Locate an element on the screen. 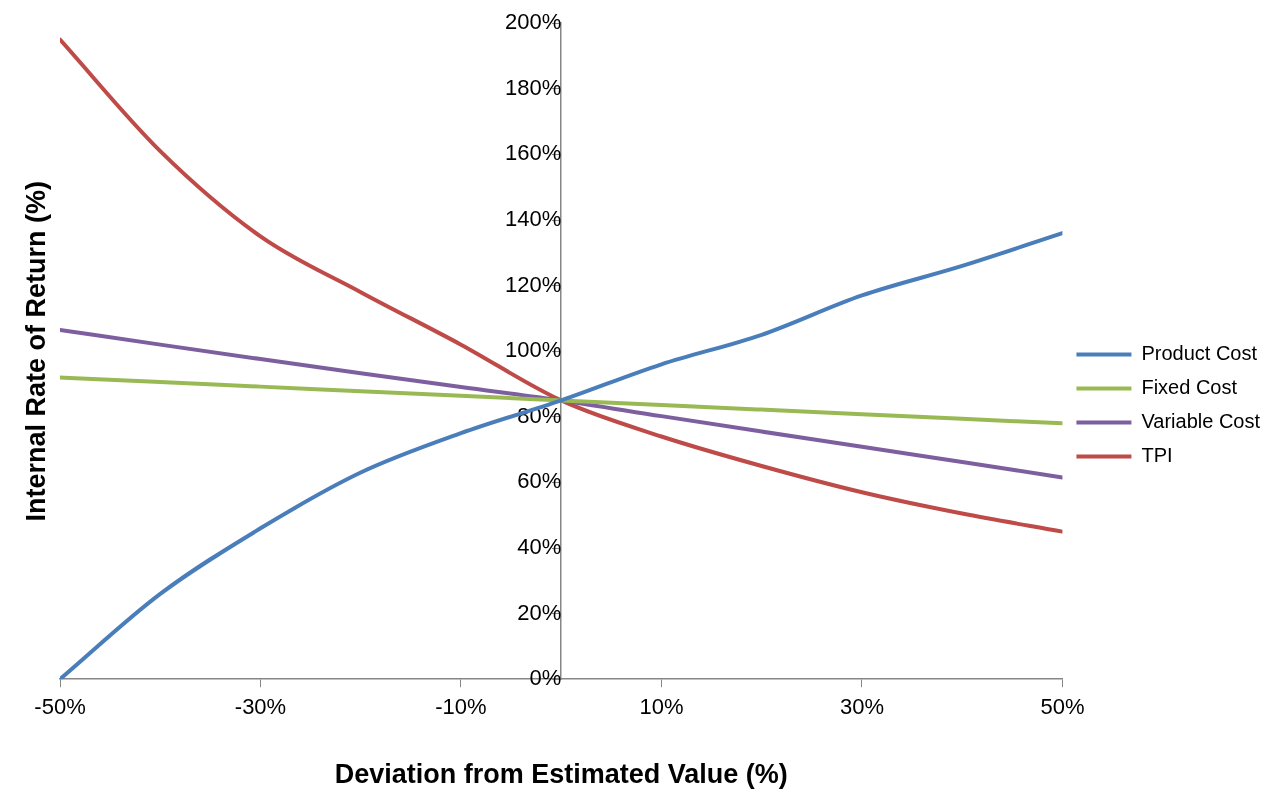 The height and width of the screenshot is (806, 1280). x-tick-label: 50% is located at coordinates (1062, 707).